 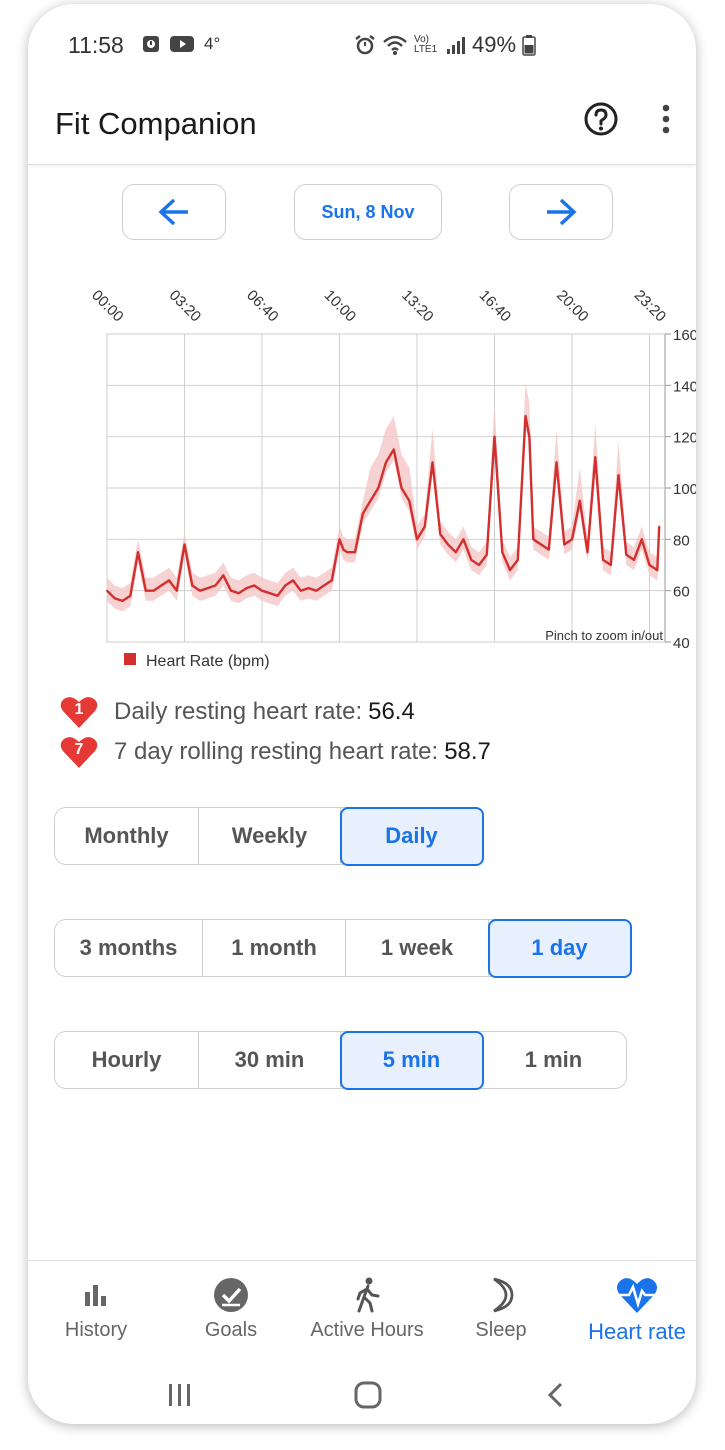 I want to click on status-bar: 11:58 4° Vo) LTE1 49%, so click(x=362, y=46).